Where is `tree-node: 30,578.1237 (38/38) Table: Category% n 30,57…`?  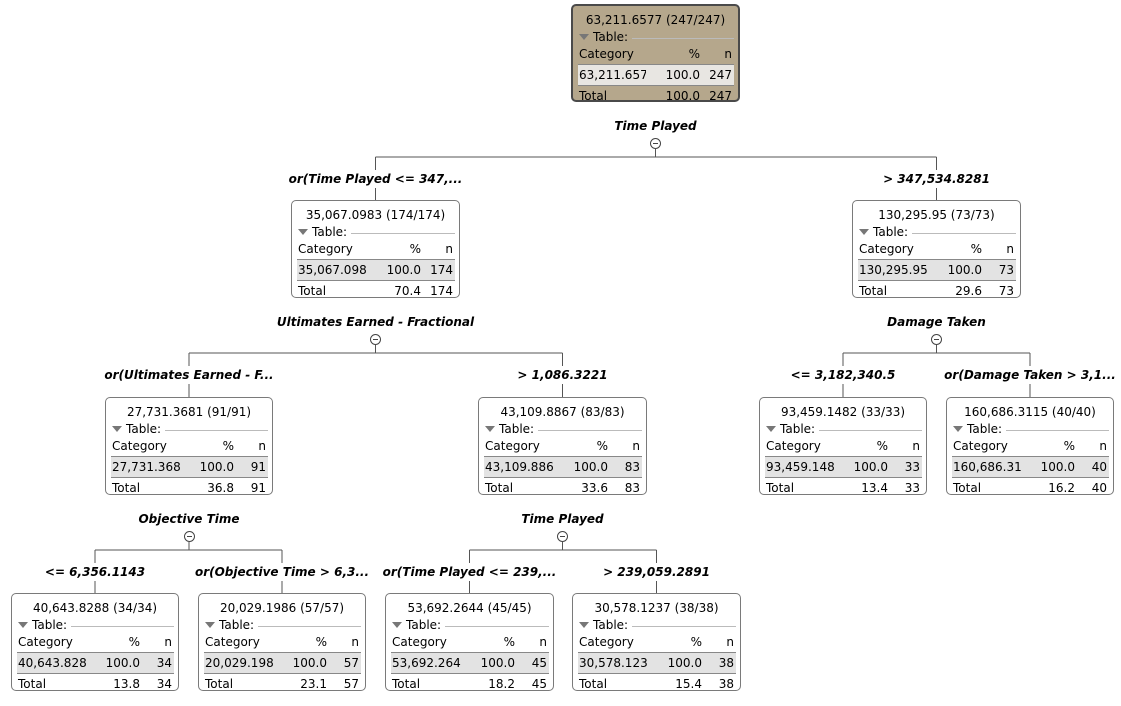
tree-node: 30,578.1237 (38/38) Table: Category% n 30,57… is located at coordinates (656, 642).